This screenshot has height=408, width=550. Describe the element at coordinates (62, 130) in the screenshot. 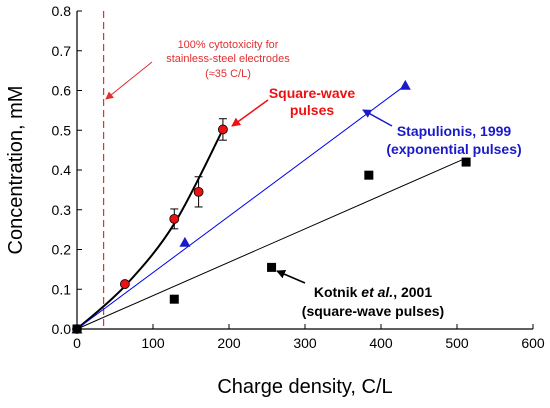

I see `y-tick-label: 0.5` at that location.